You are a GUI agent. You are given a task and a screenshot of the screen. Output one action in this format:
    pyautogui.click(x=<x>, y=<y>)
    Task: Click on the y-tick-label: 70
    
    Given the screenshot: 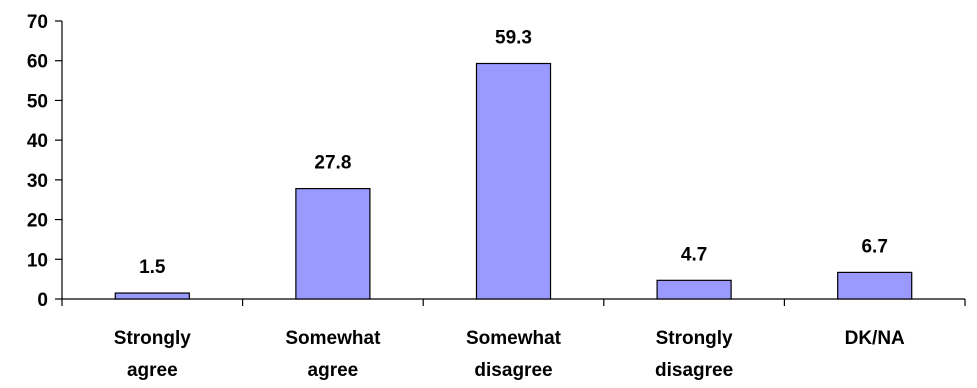 What is the action you would take?
    pyautogui.click(x=37, y=22)
    